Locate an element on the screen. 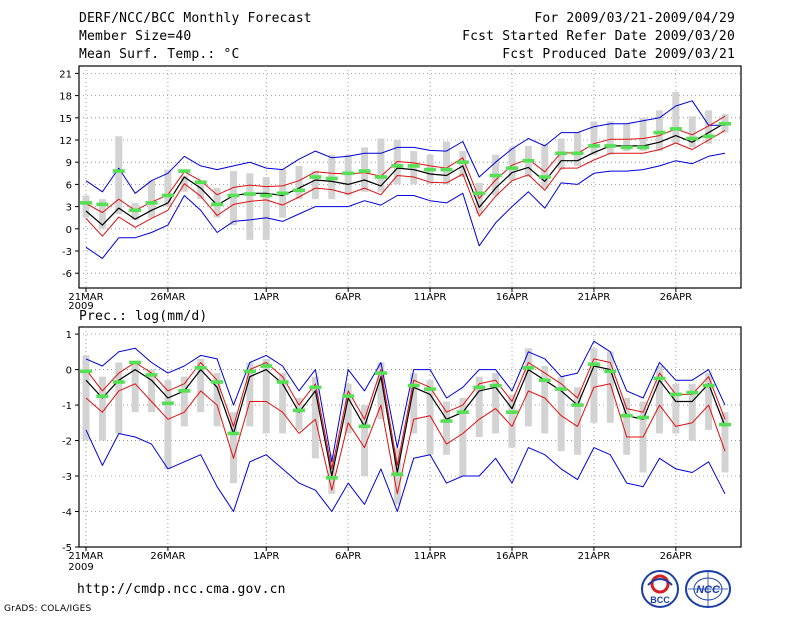  y-tick-label: -5 is located at coordinates (67, 548).